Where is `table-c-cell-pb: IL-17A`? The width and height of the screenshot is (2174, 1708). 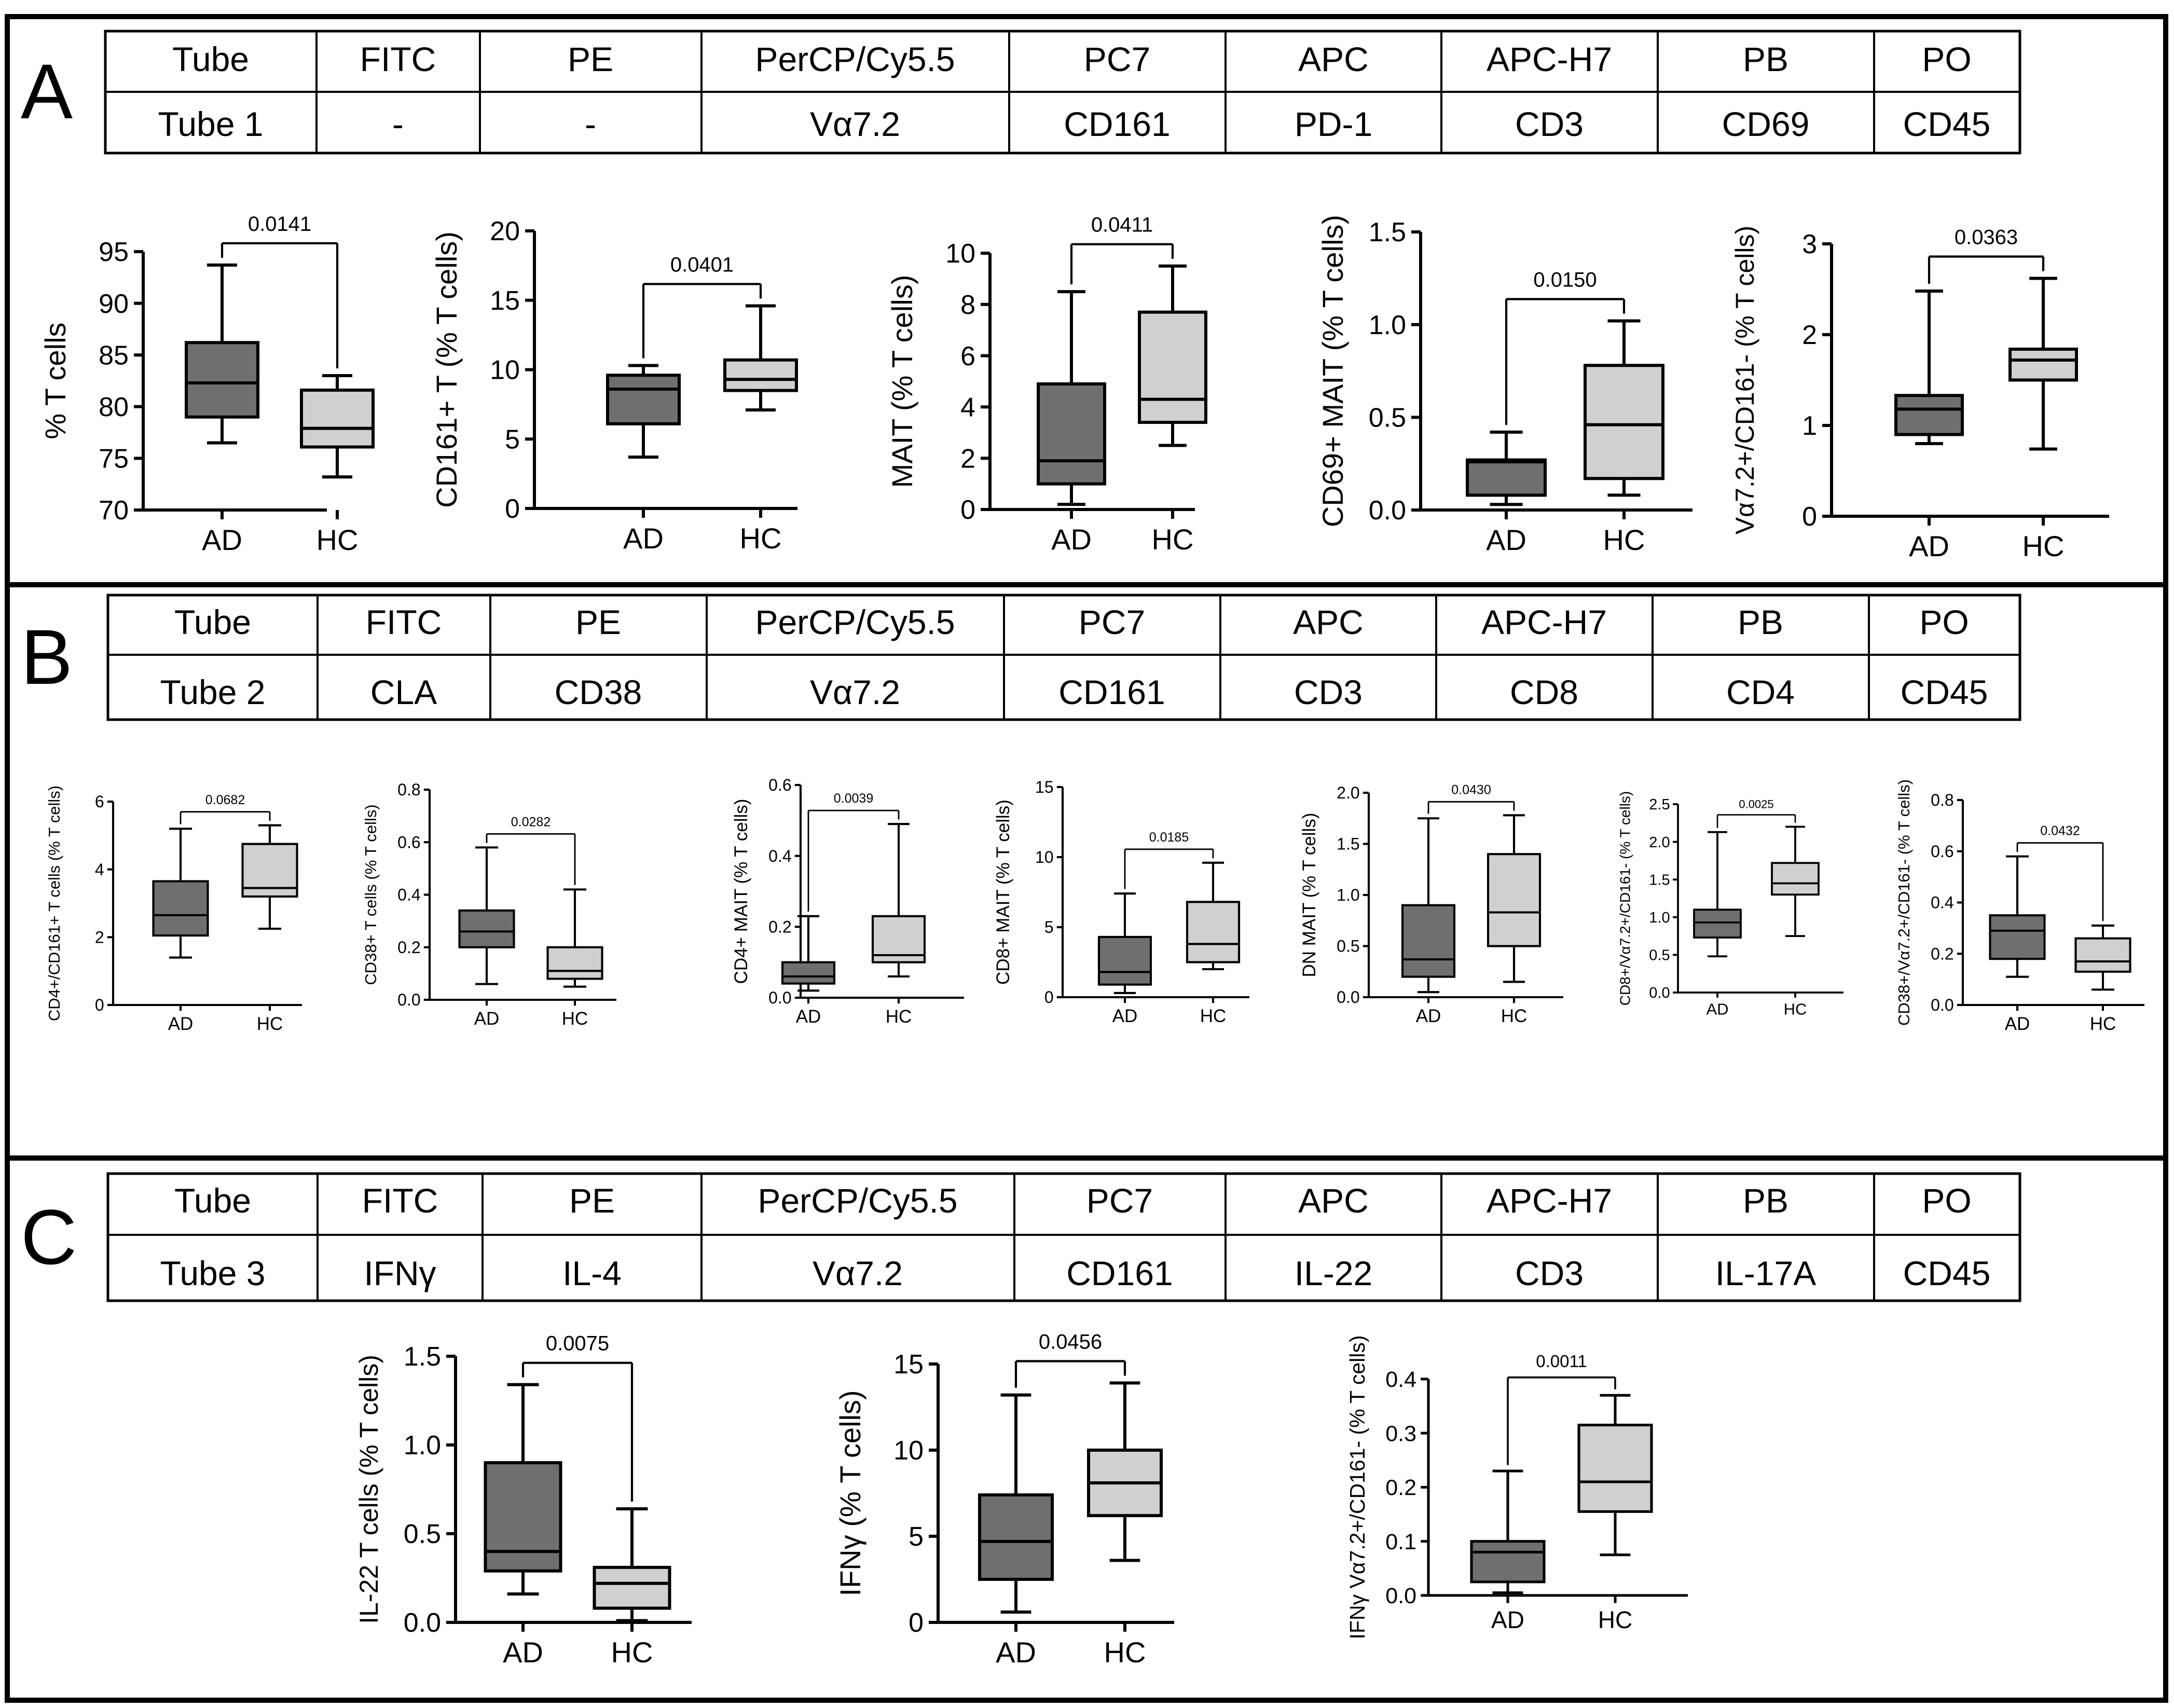
table-c-cell-pb: IL-17A is located at coordinates (1765, 1273).